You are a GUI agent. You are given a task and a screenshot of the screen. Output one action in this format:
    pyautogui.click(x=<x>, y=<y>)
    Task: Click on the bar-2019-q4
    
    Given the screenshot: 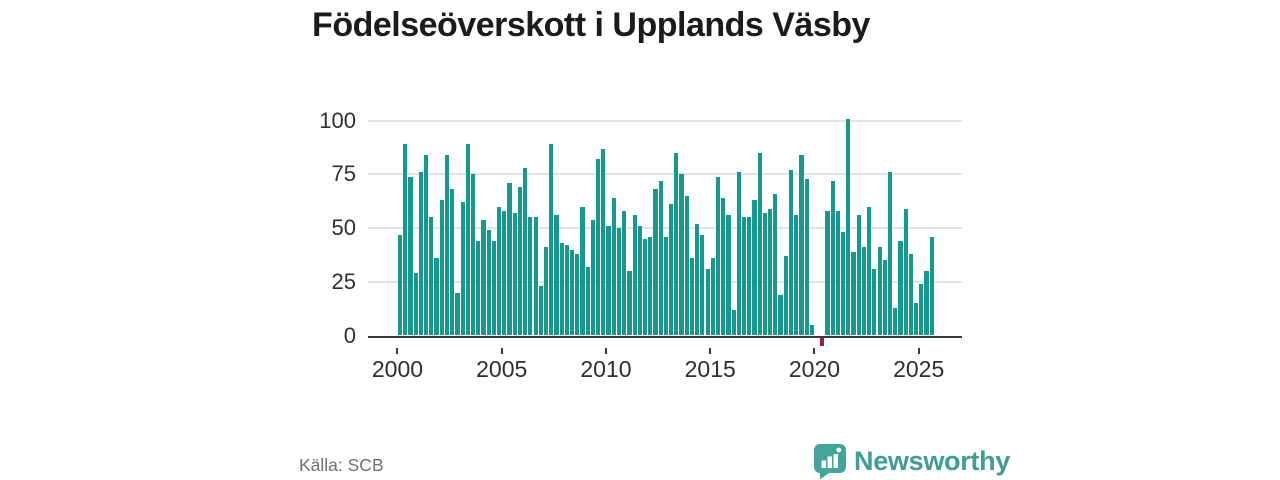 What is the action you would take?
    pyautogui.click(x=811, y=330)
    